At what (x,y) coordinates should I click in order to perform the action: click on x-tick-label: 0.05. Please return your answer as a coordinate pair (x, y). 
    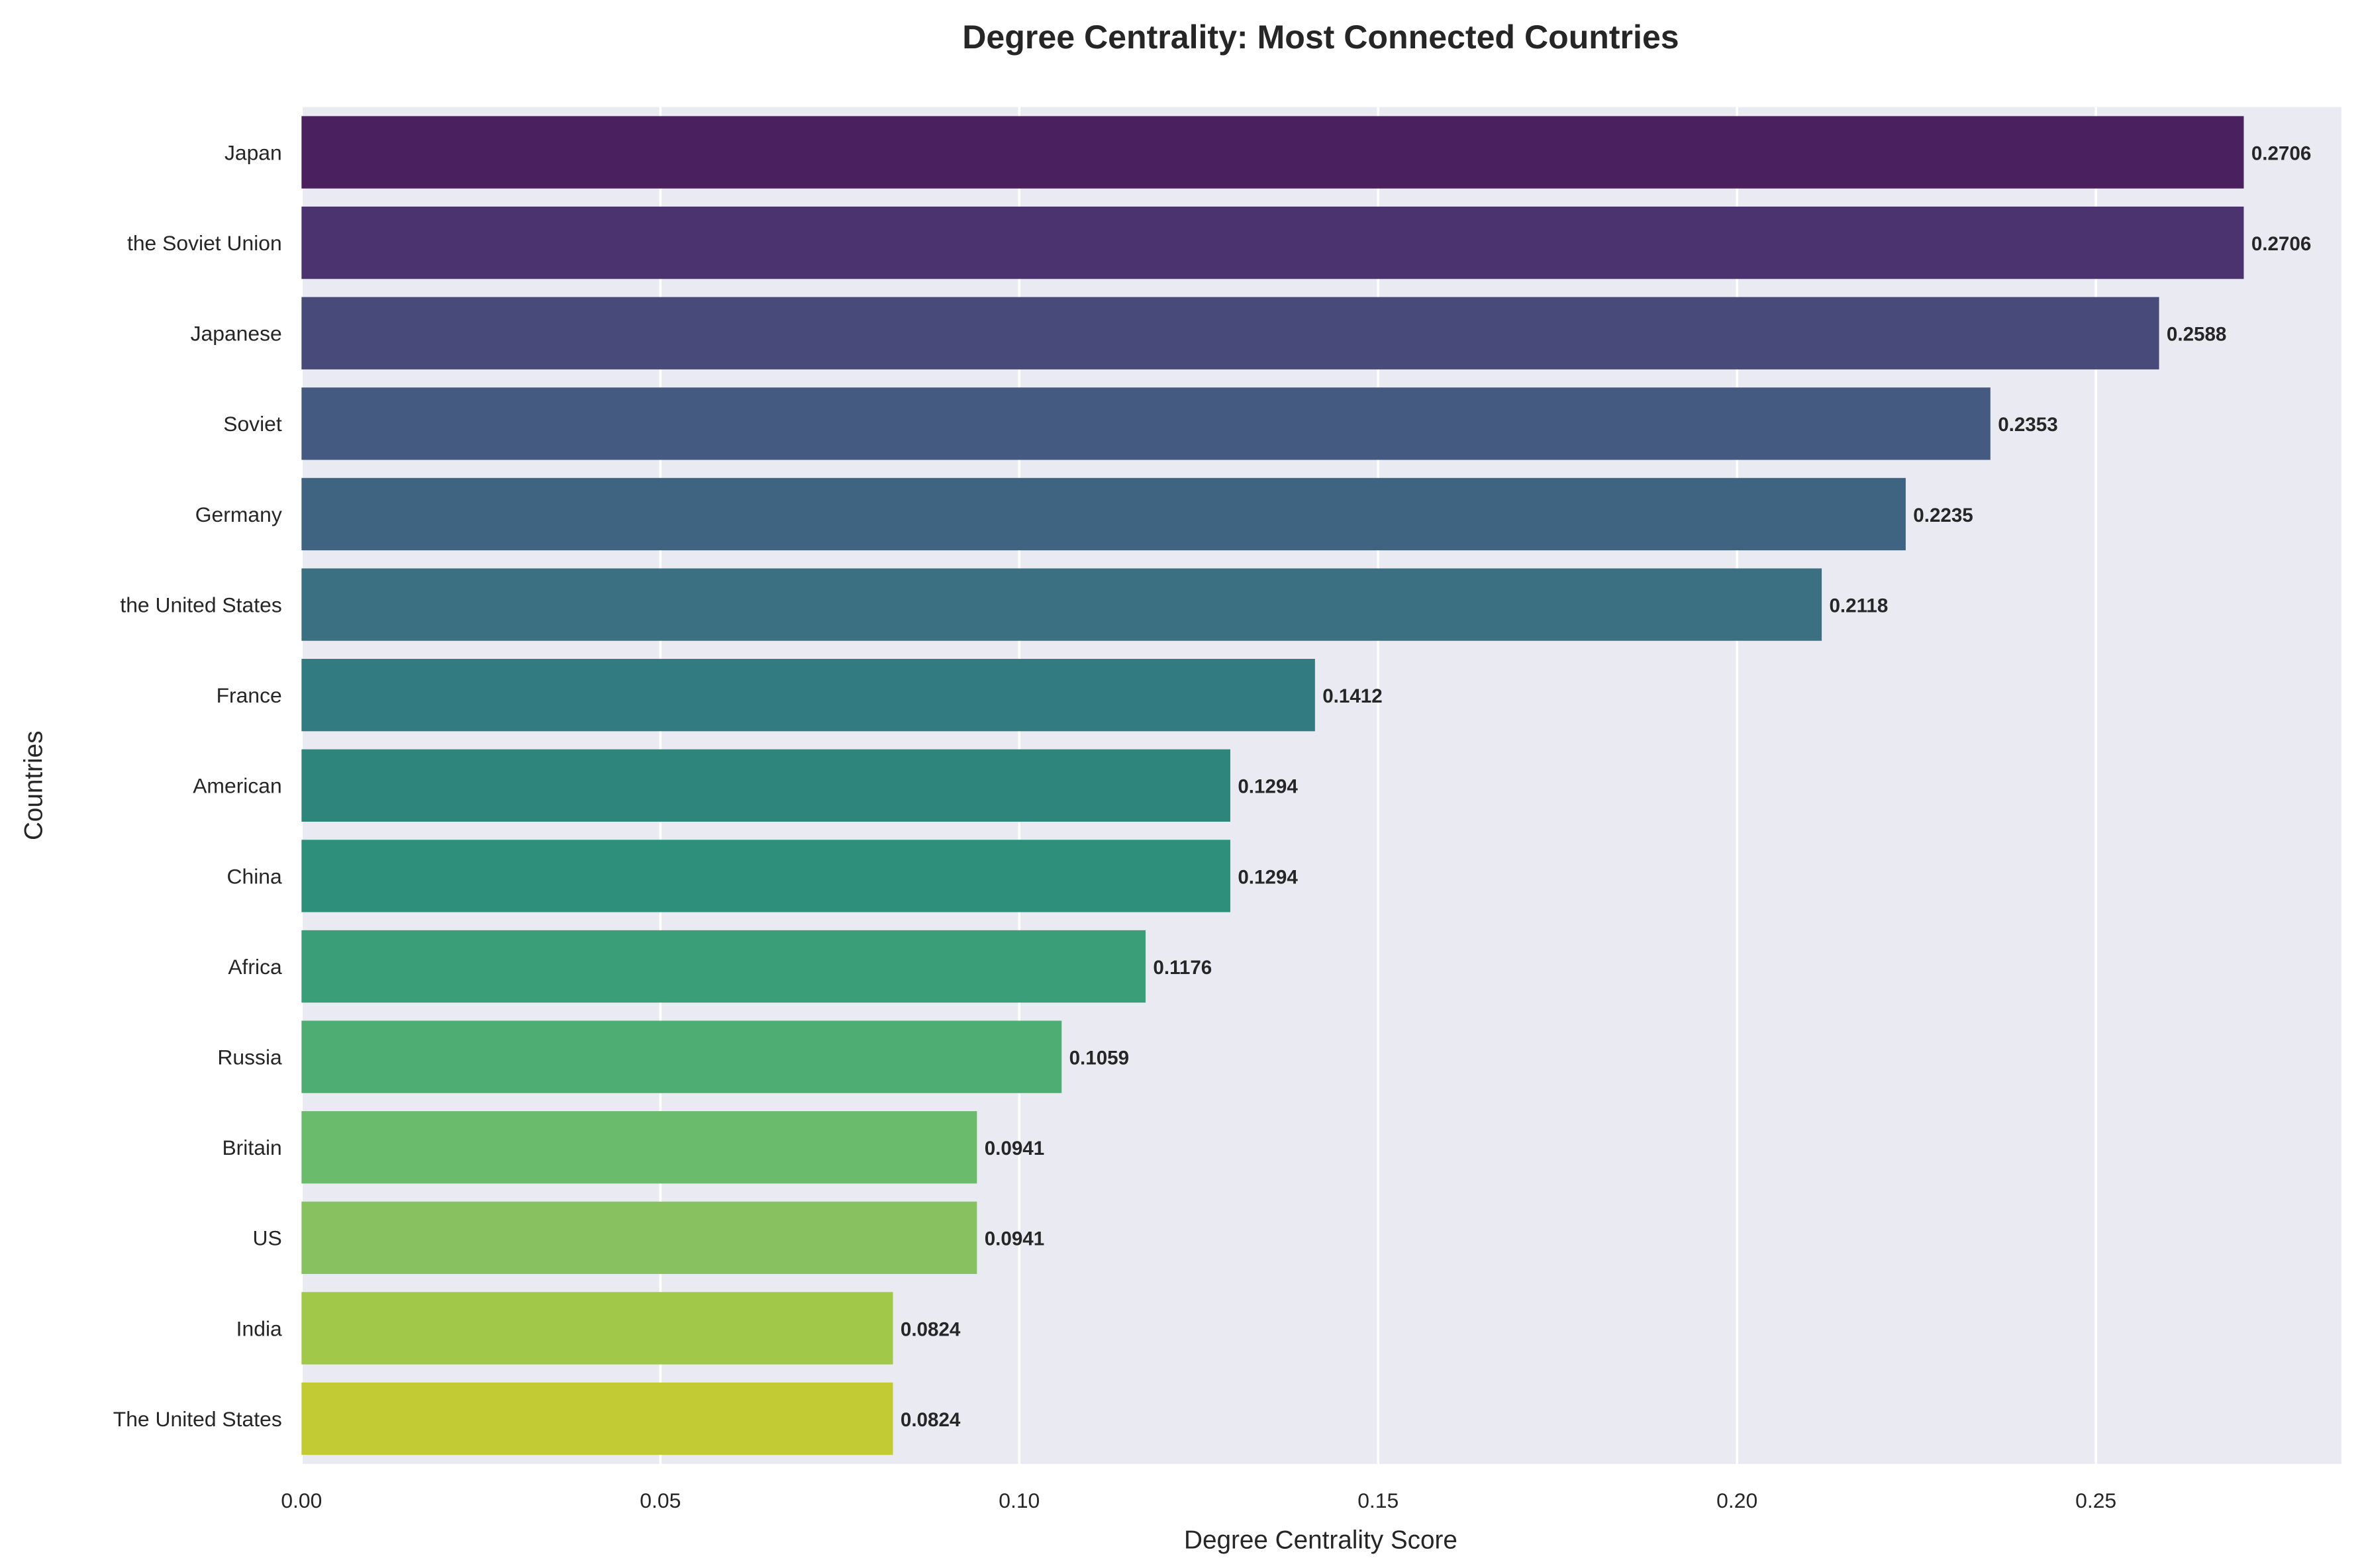
    Looking at the image, I should click on (660, 1500).